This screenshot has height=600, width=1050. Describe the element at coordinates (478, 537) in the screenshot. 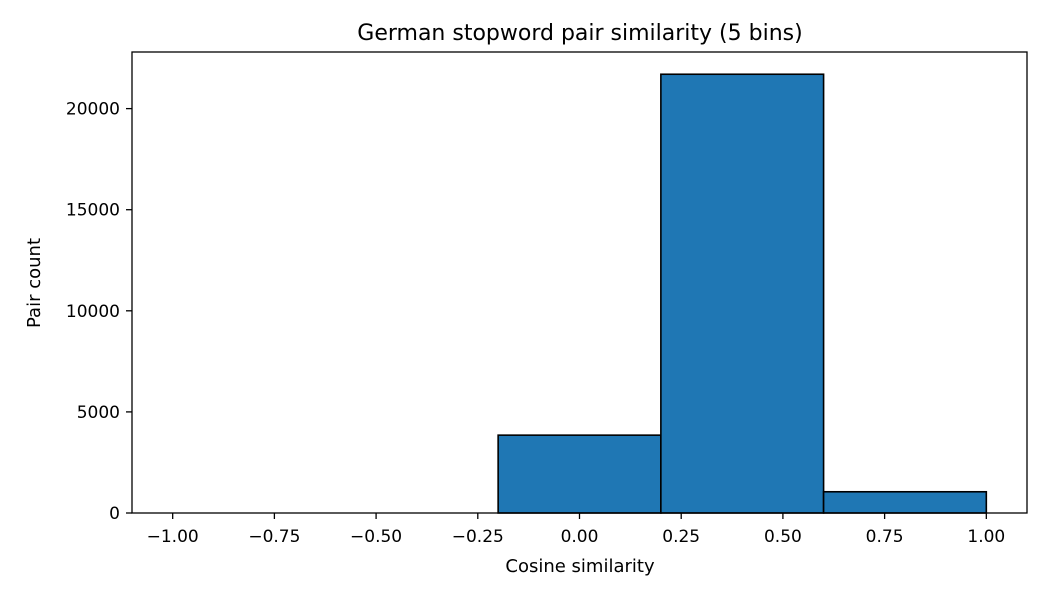

I see `x-tick-label: −0.25` at that location.